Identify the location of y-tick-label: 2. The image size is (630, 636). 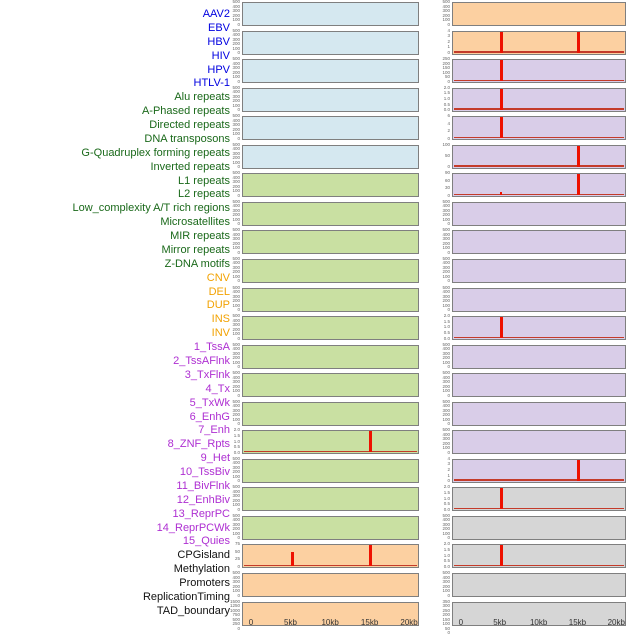
(448, 470).